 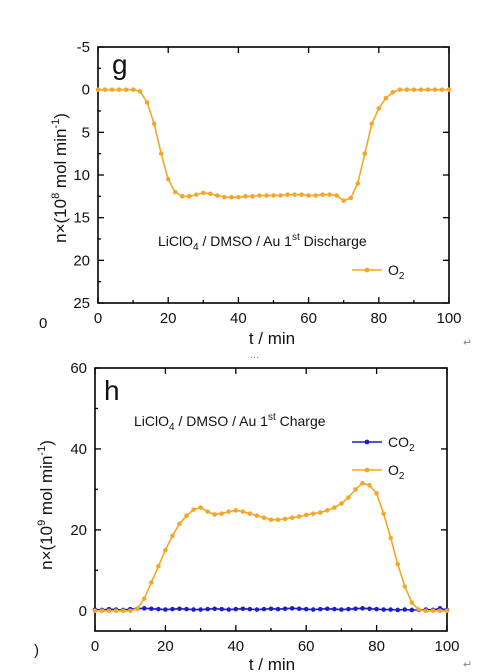 What do you see at coordinates (81, 260) in the screenshot?
I see `y-tick-label: 20` at bounding box center [81, 260].